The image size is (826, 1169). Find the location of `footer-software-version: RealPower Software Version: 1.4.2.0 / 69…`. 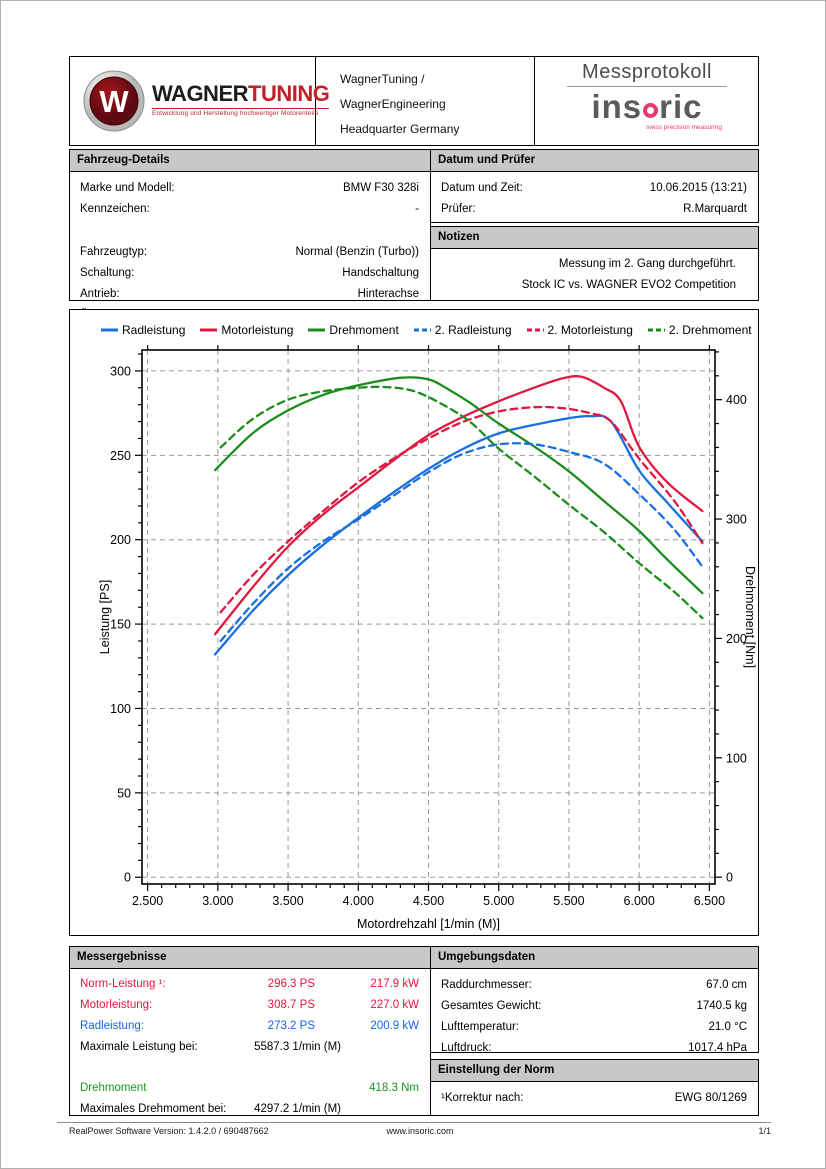

footer-software-version: RealPower Software Version: 1.4.2.0 / 69… is located at coordinates (169, 1131).